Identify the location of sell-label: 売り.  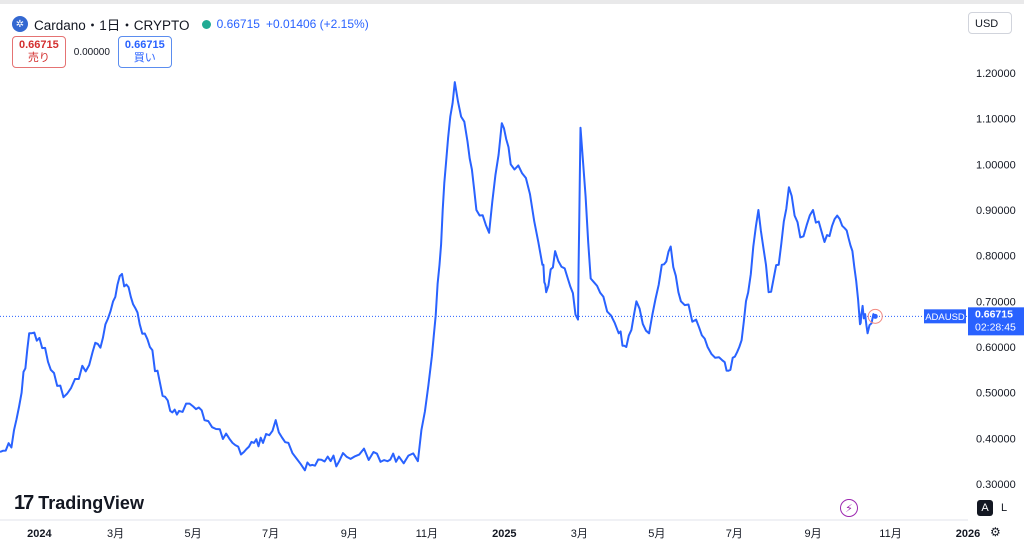
(38, 58).